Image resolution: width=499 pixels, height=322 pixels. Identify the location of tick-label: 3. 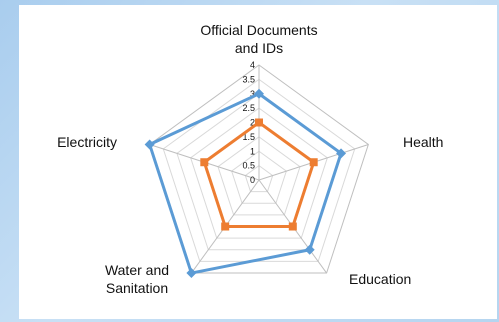
(252, 94).